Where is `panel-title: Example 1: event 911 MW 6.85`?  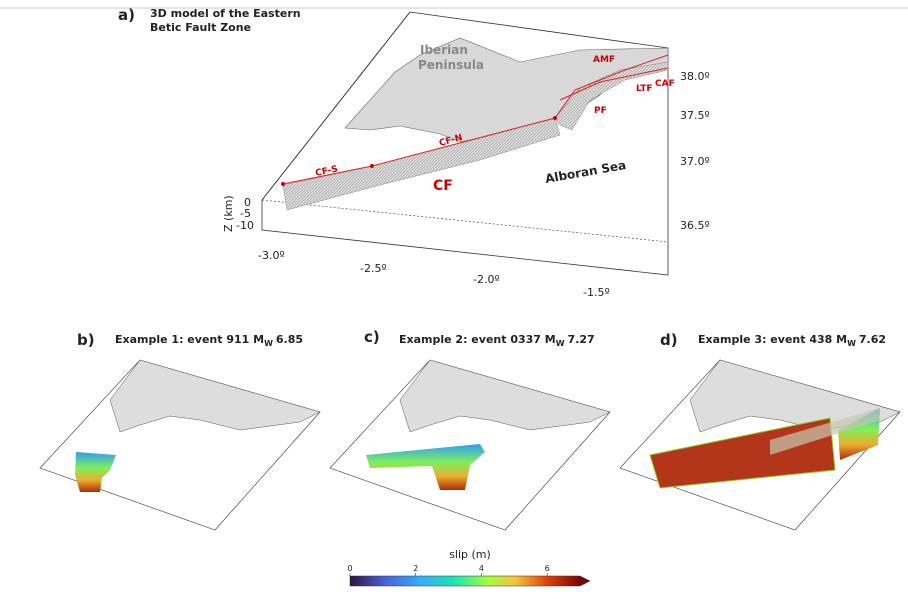 panel-title: Example 1: event 911 MW 6.85 is located at coordinates (209, 340).